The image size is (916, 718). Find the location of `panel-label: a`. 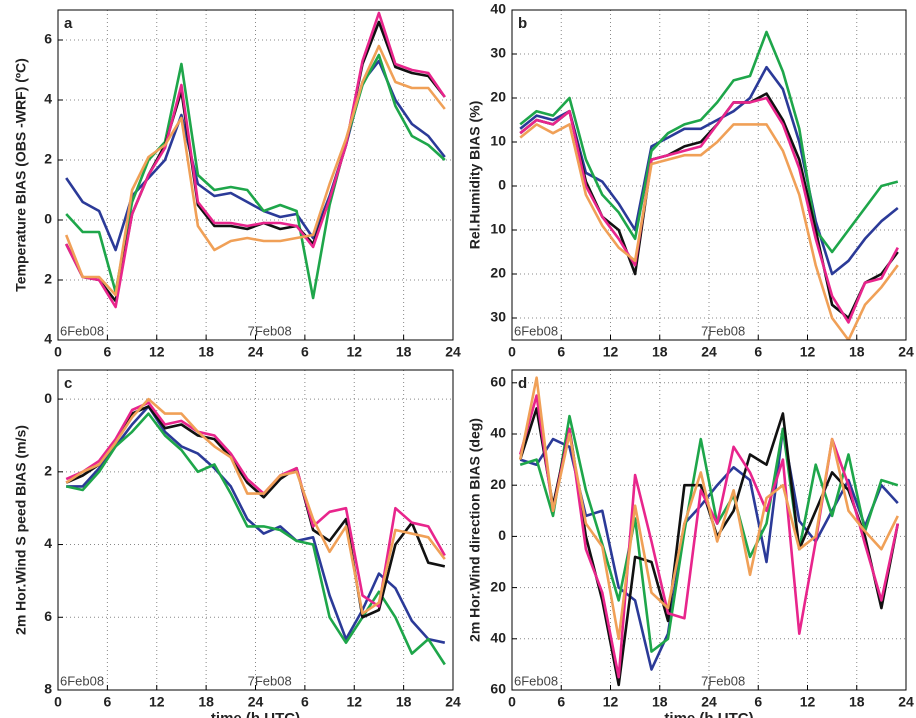

panel-label: a is located at coordinates (68, 23).